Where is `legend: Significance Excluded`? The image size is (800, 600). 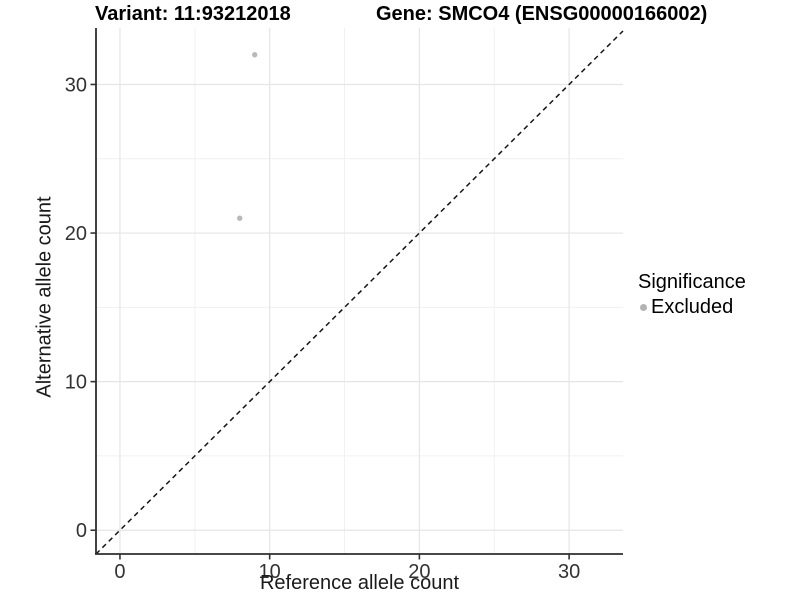
legend: Significance Excluded is located at coordinates (692, 294).